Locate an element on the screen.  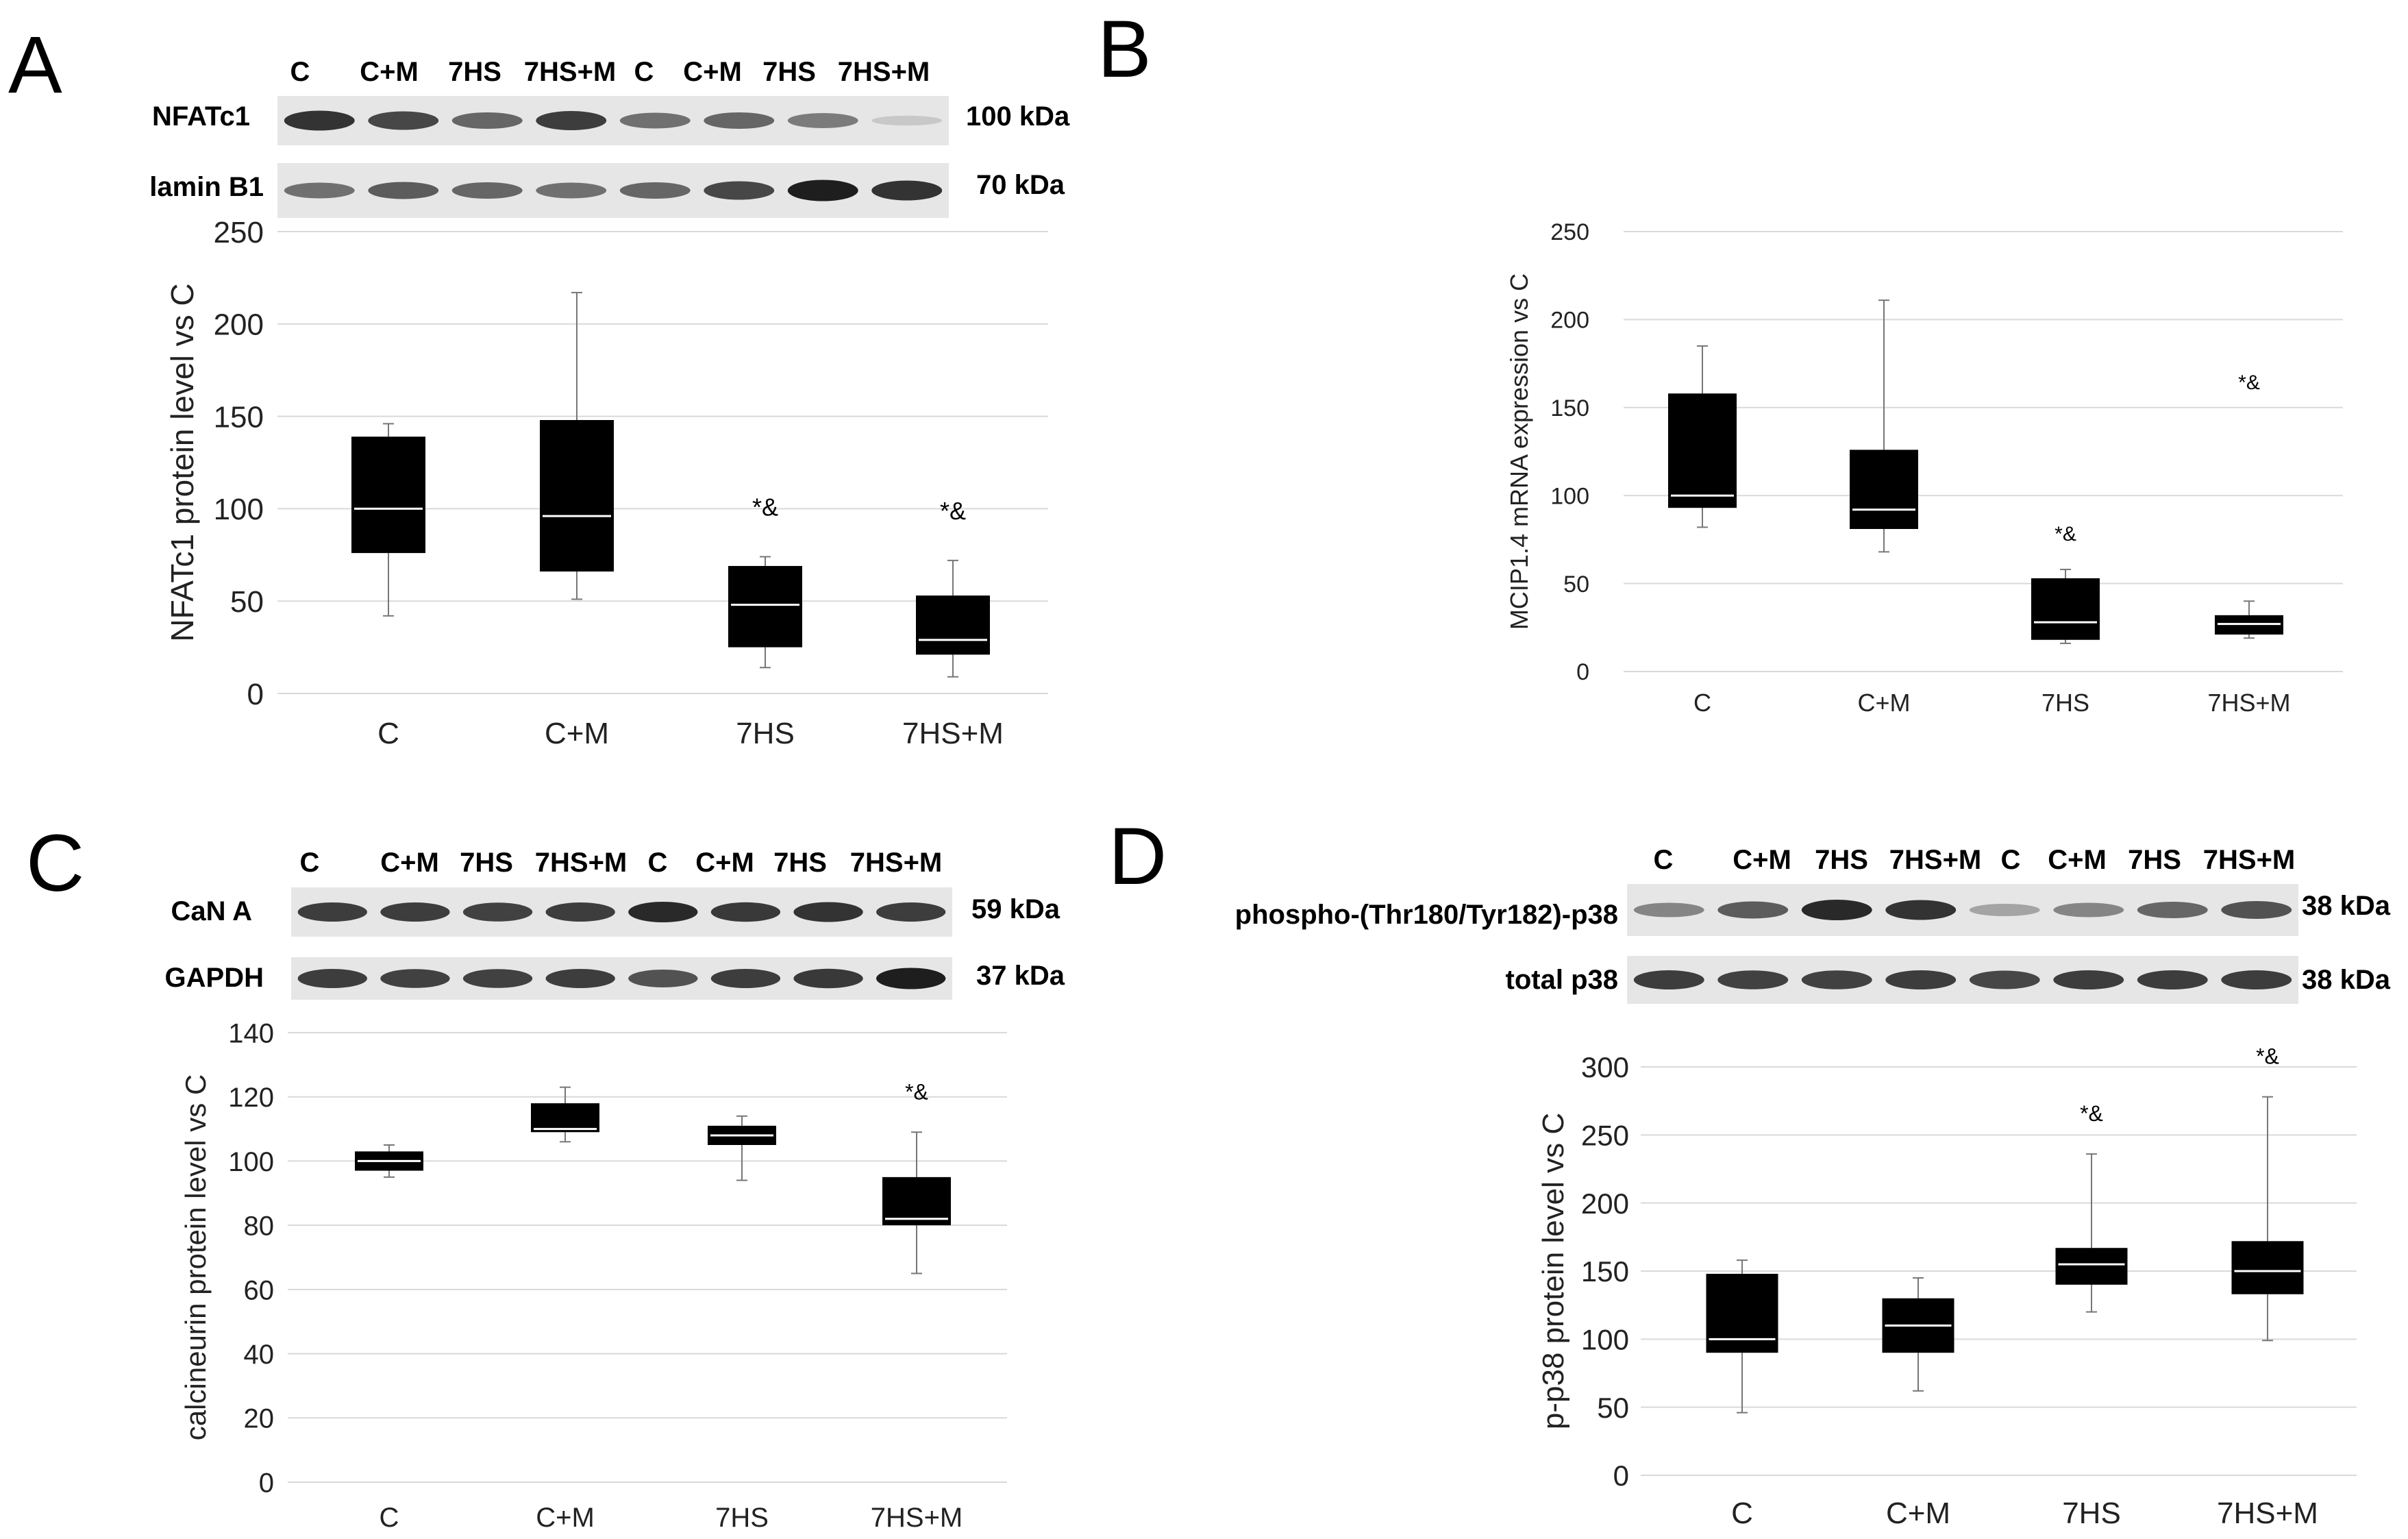
blot-row-label: CaN A is located at coordinates (212, 911).